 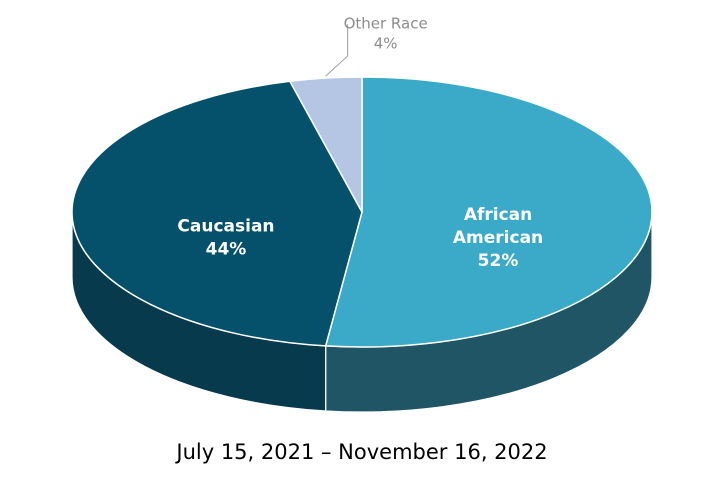 I want to click on value-label: 44%, so click(x=226, y=249).